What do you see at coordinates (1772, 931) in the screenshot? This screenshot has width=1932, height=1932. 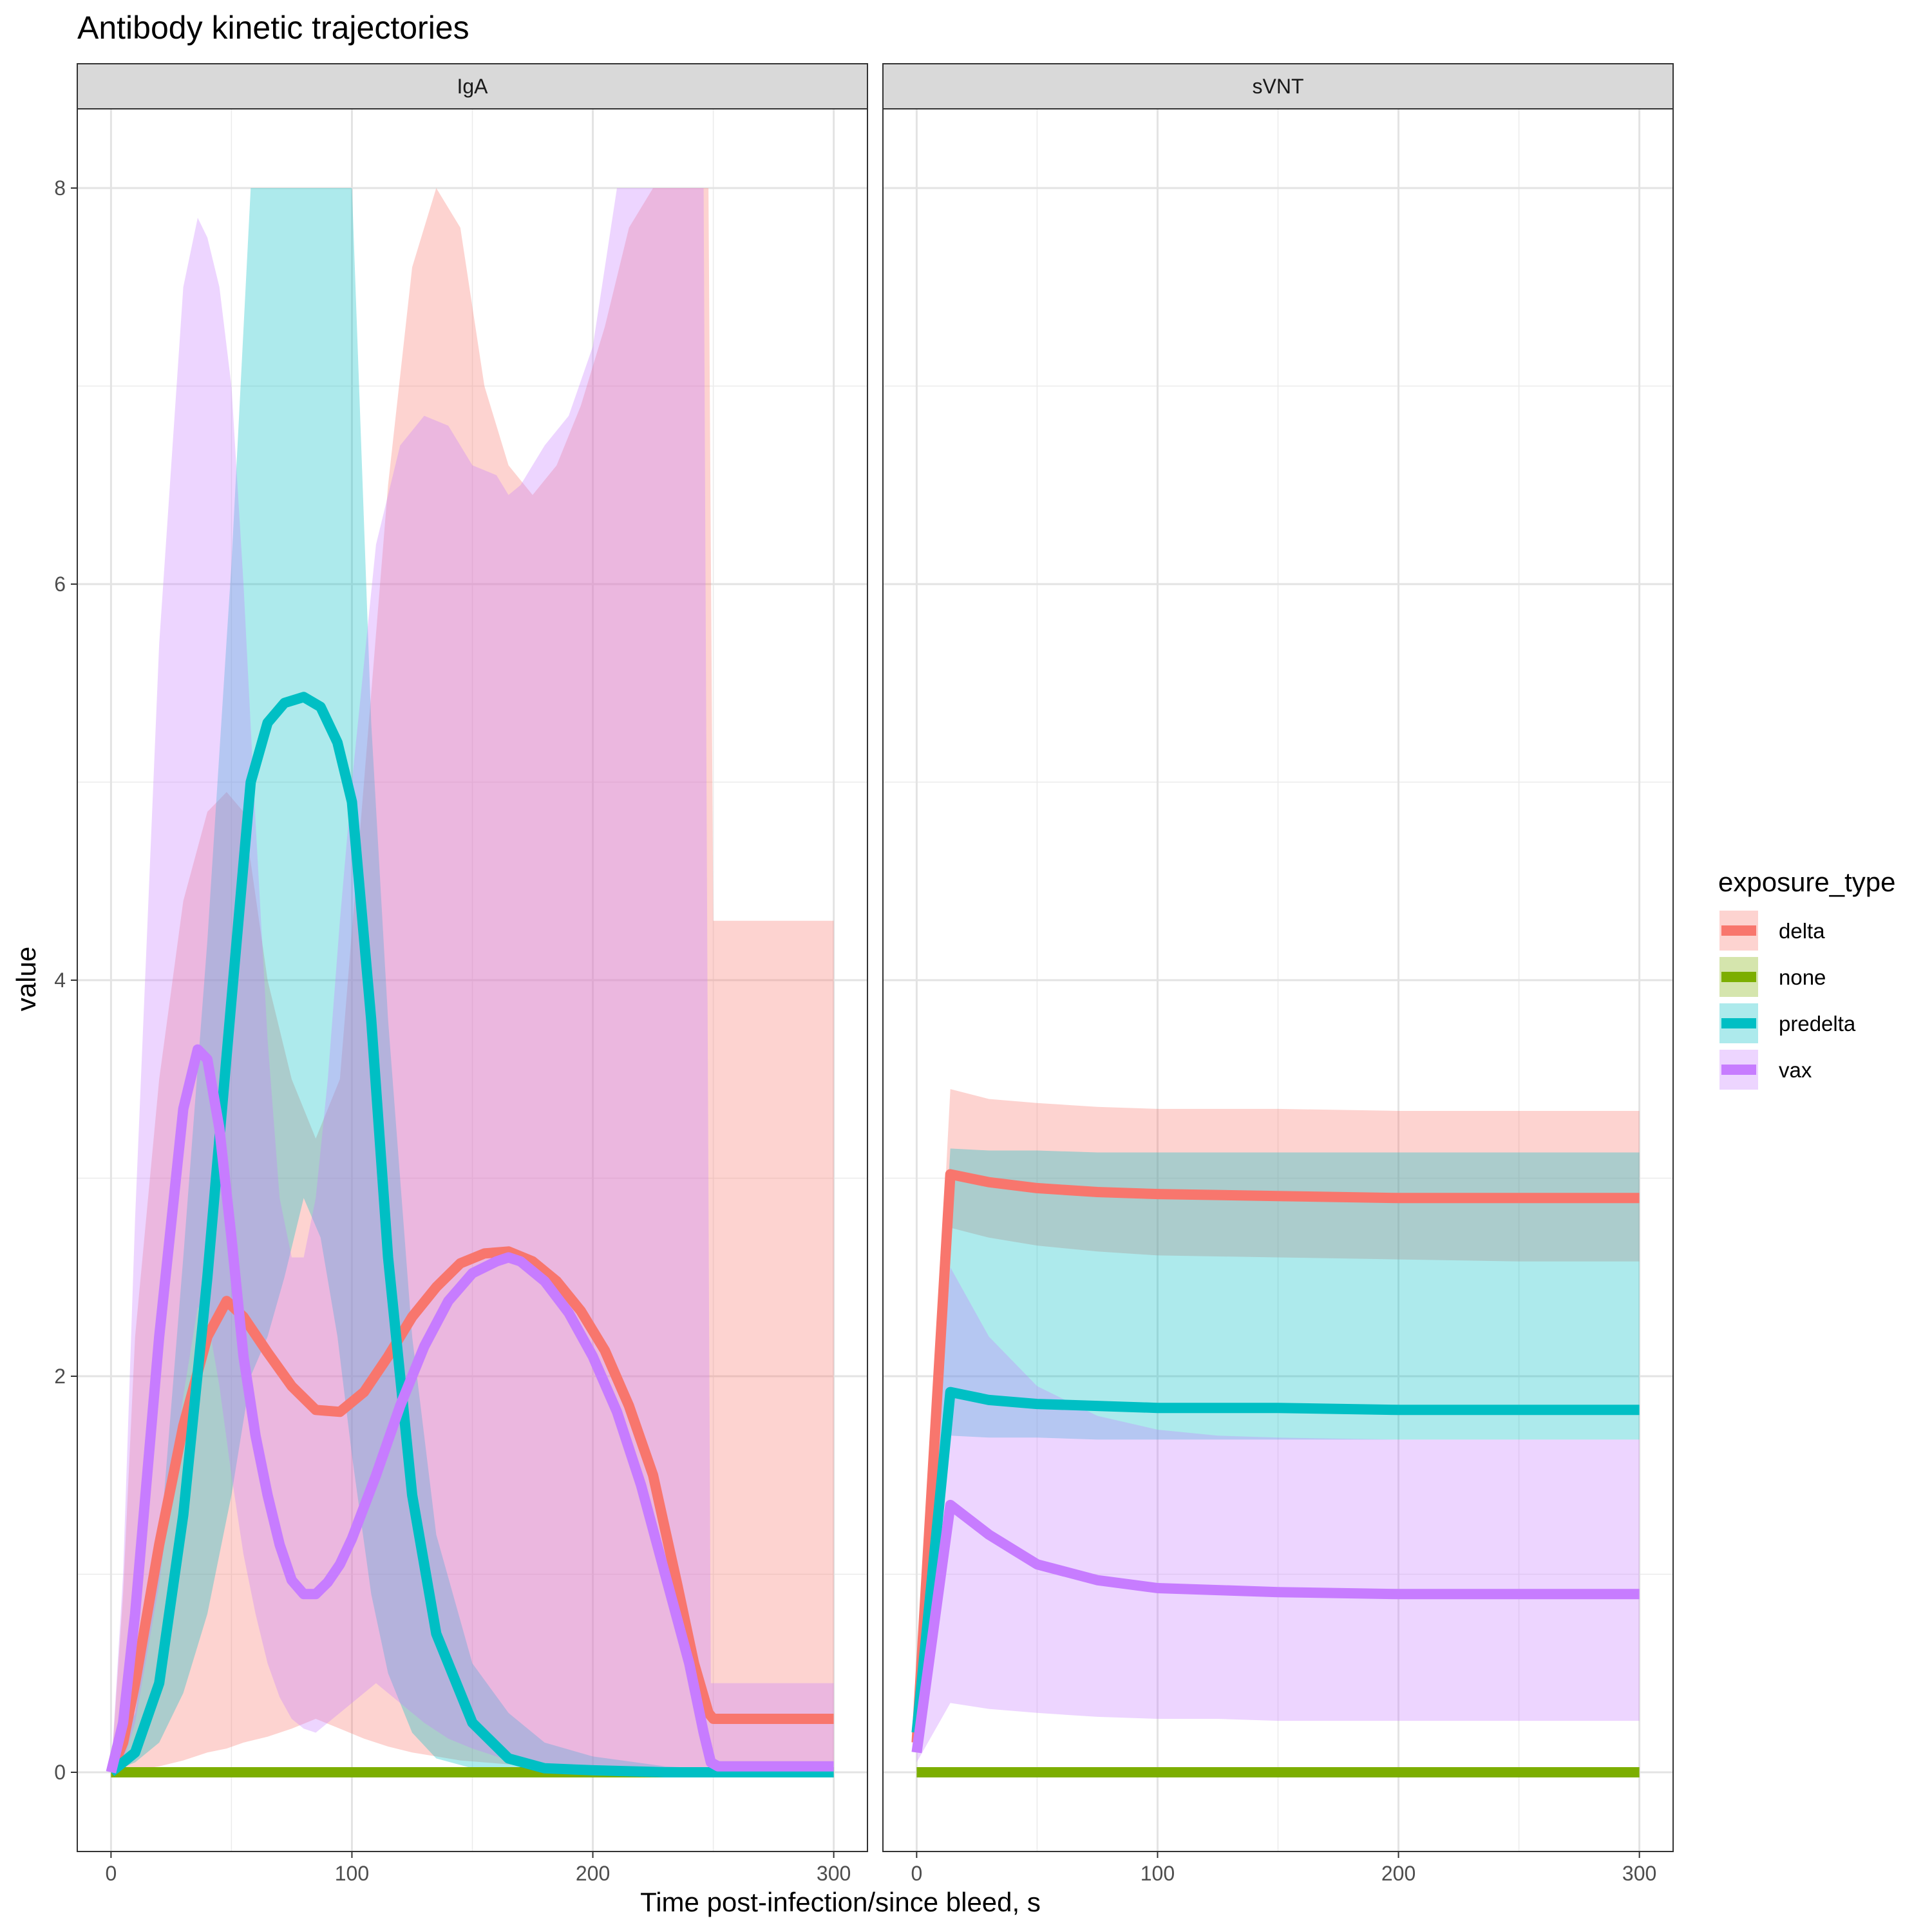 I see `legend-item-delta: delta` at bounding box center [1772, 931].